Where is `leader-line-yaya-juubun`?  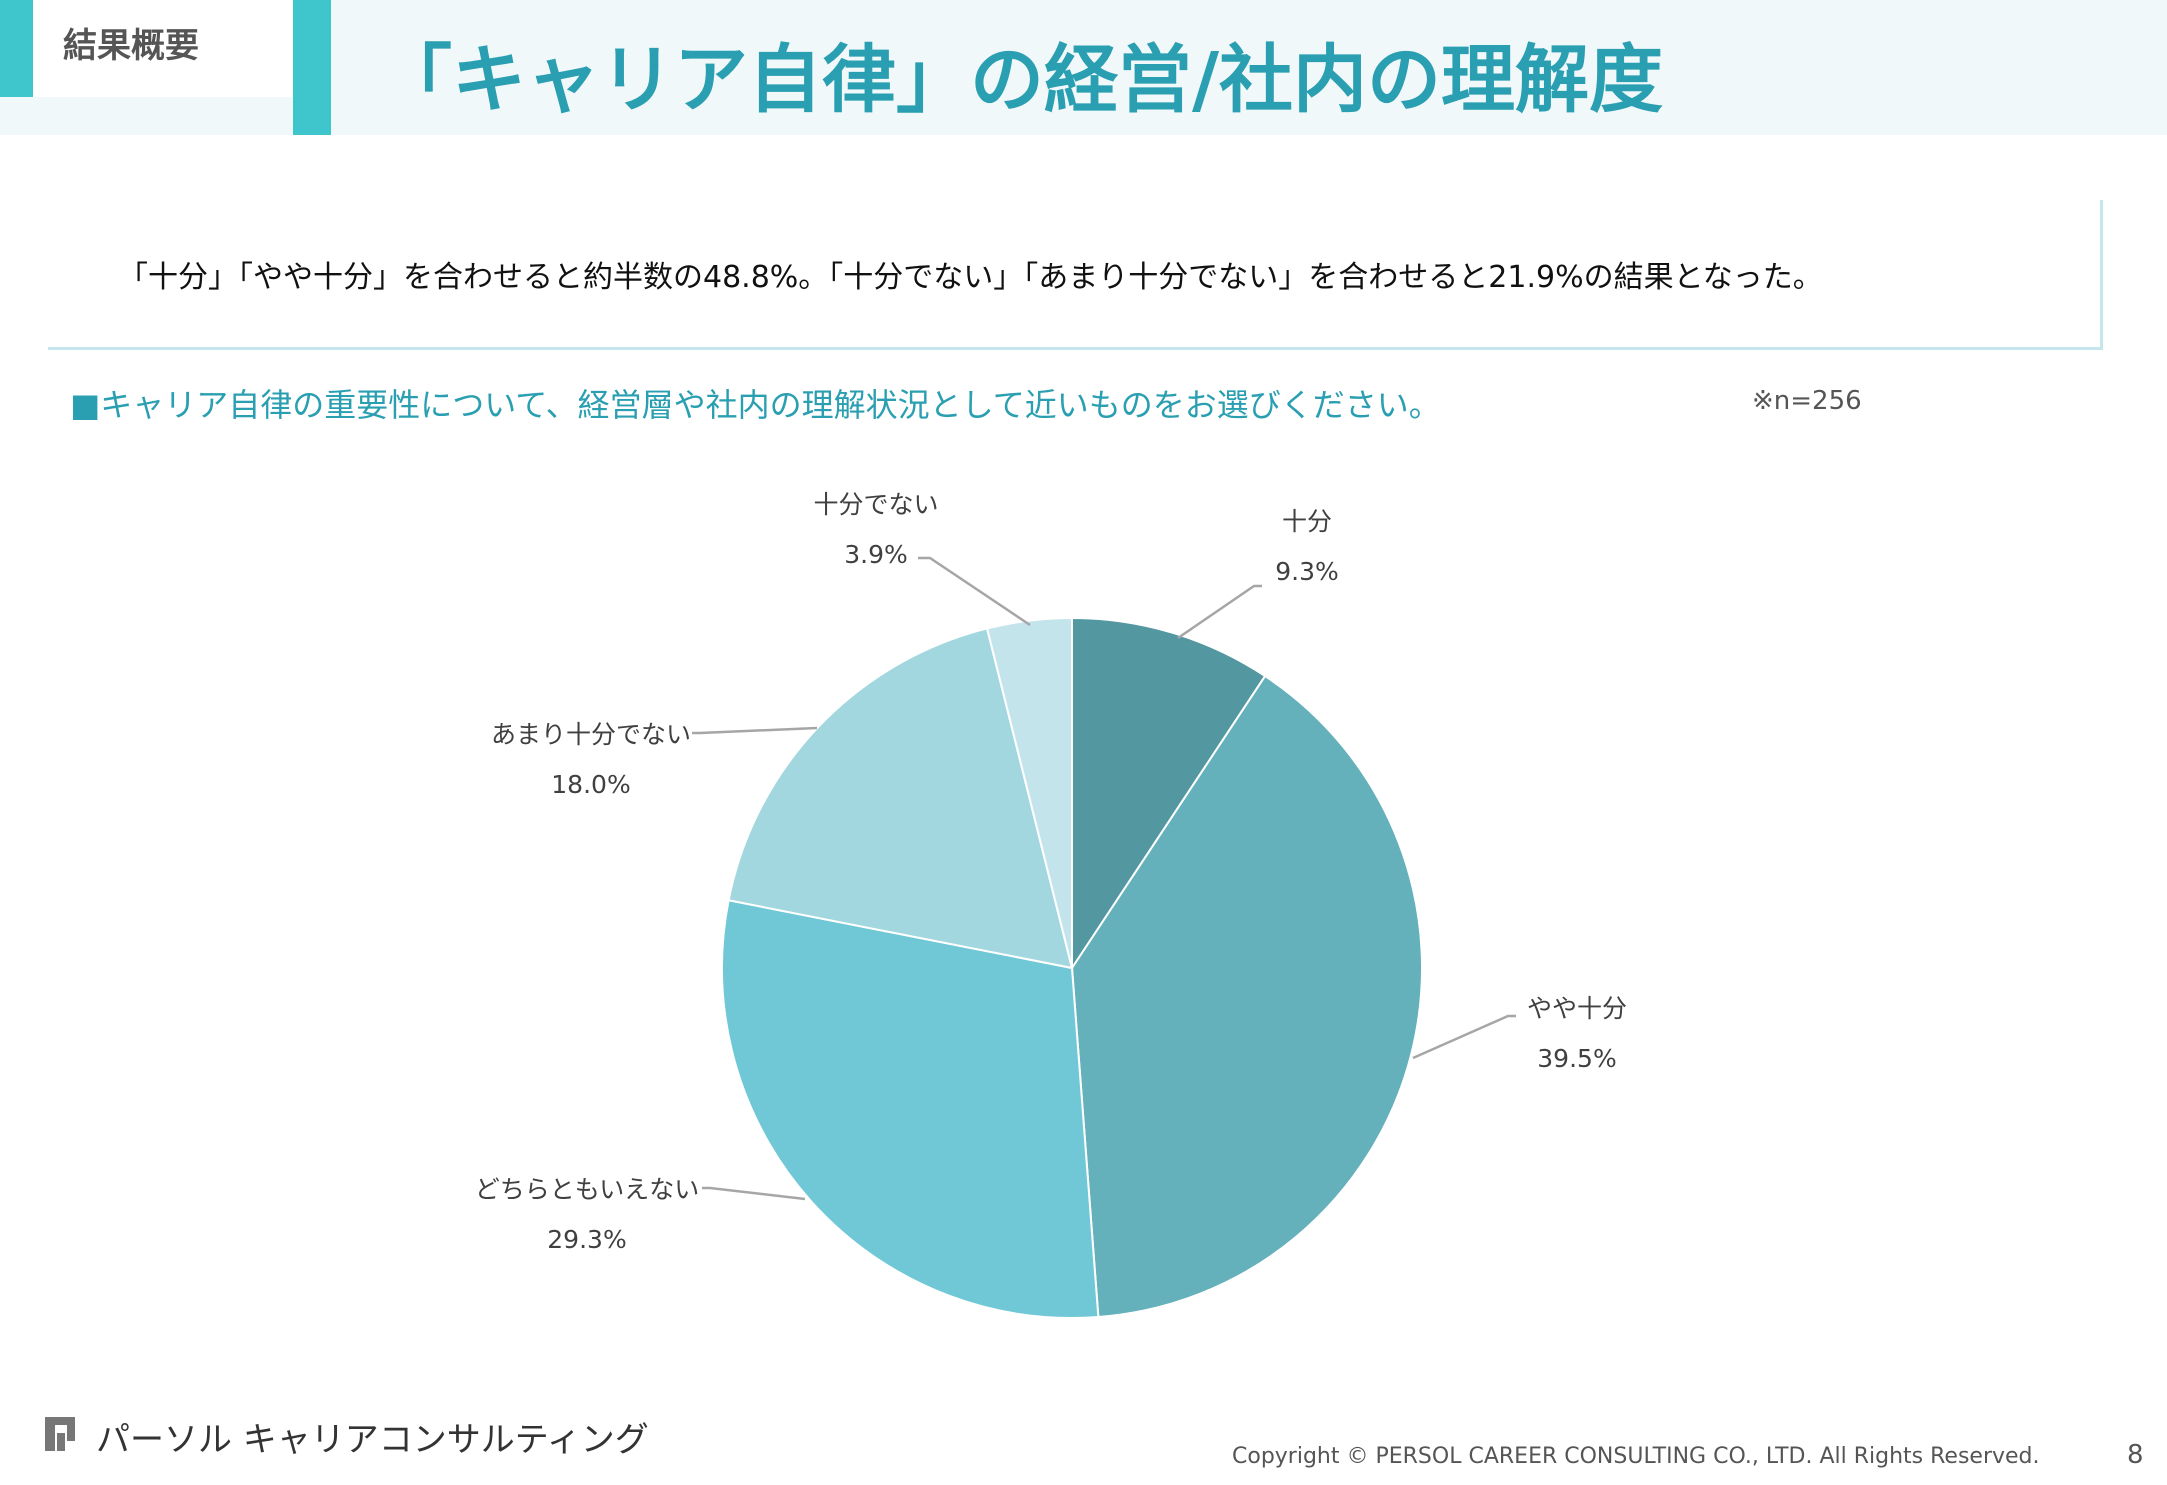 leader-line-yaya-juubun is located at coordinates (1464, 1037).